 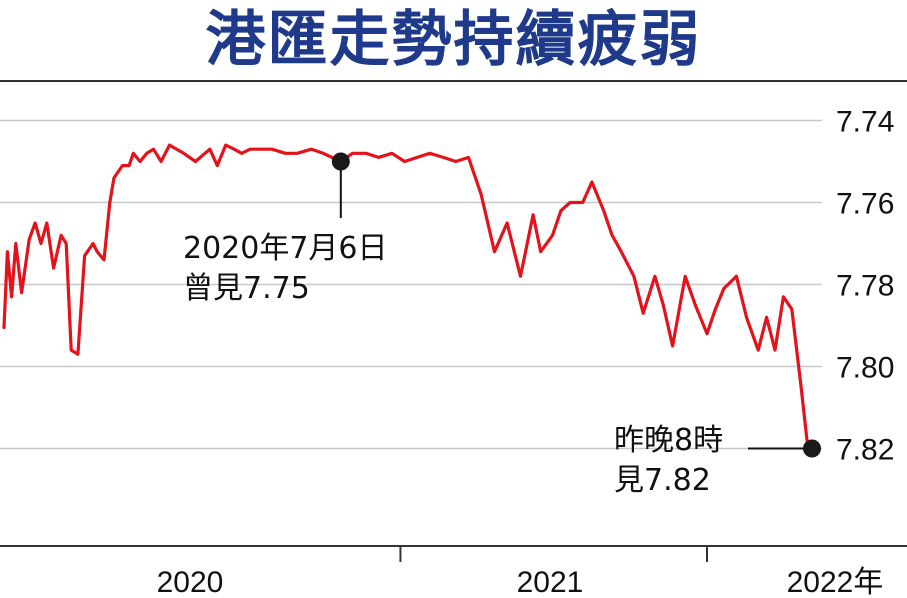 I want to click on annotation-text: 昨晚8時, so click(x=668, y=440).